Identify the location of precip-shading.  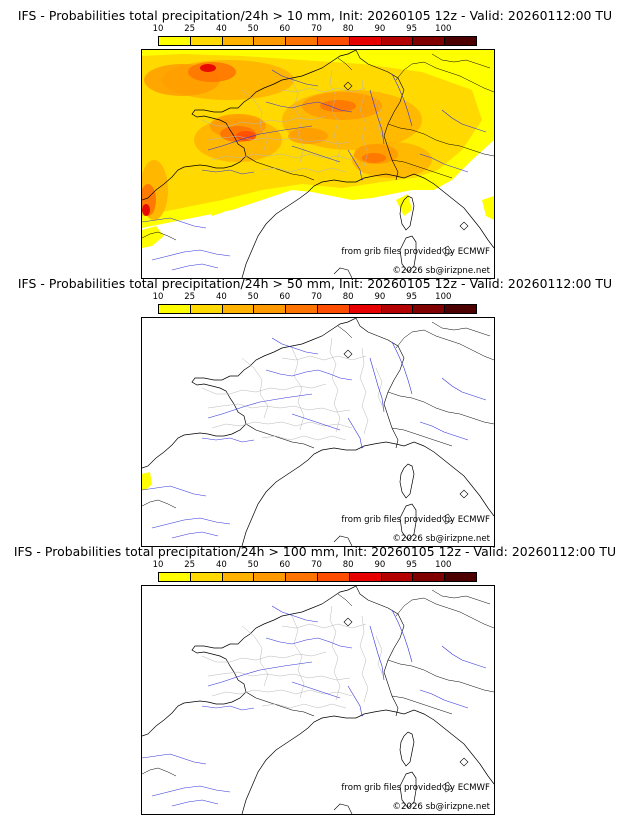
(147, 481).